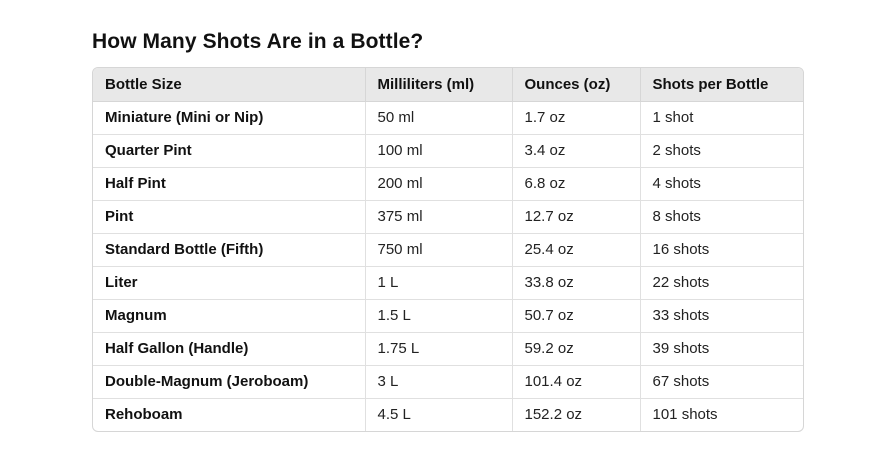 The height and width of the screenshot is (455, 888). Describe the element at coordinates (721, 184) in the screenshot. I see `cell-shots: 4 shots` at that location.